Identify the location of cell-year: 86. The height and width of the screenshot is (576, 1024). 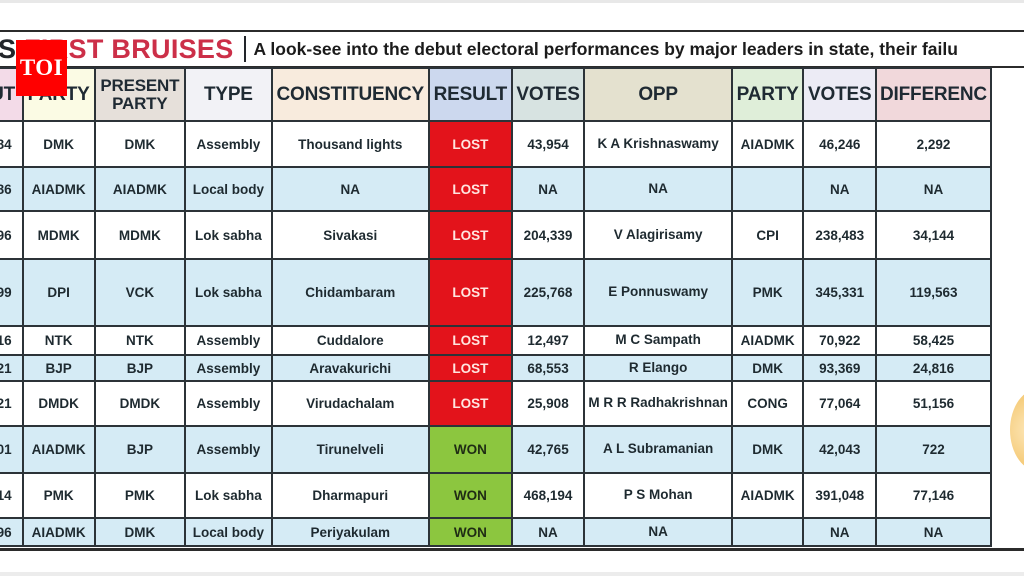
(12, 189).